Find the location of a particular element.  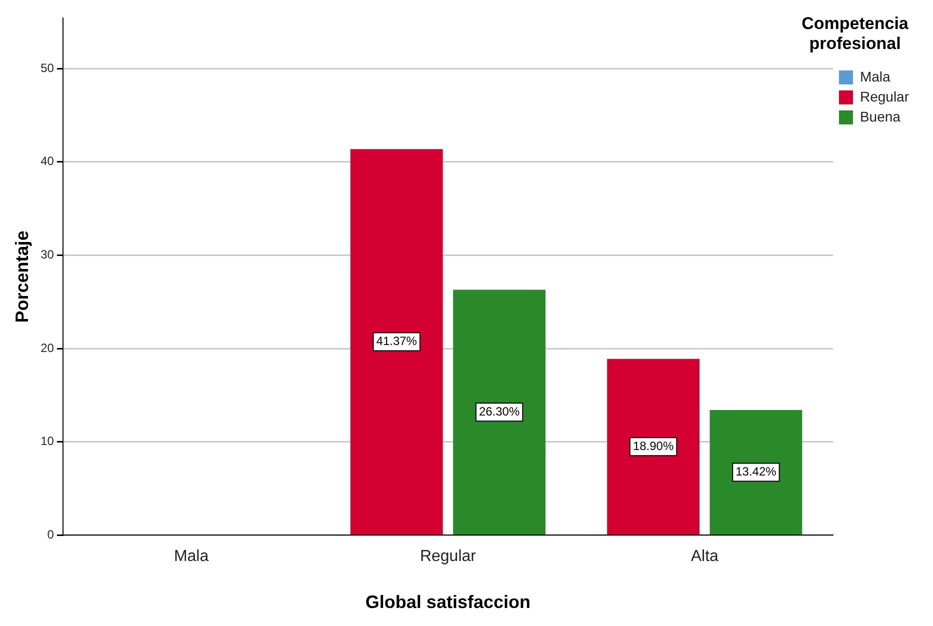

legend-title: Competencia profesional is located at coordinates (855, 34).